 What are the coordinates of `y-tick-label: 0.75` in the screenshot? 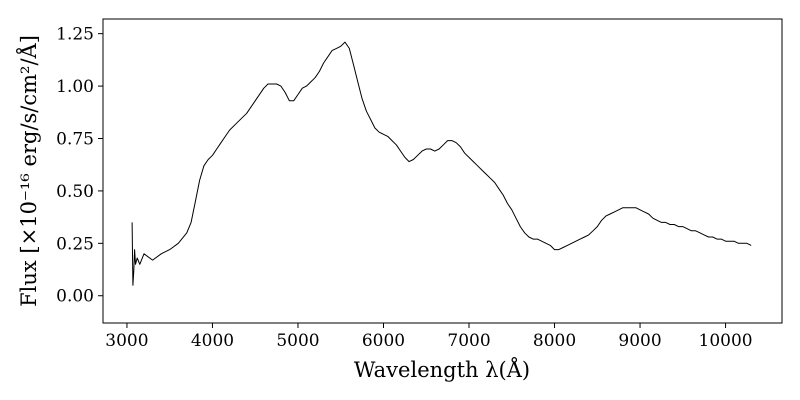 It's located at (75, 140).